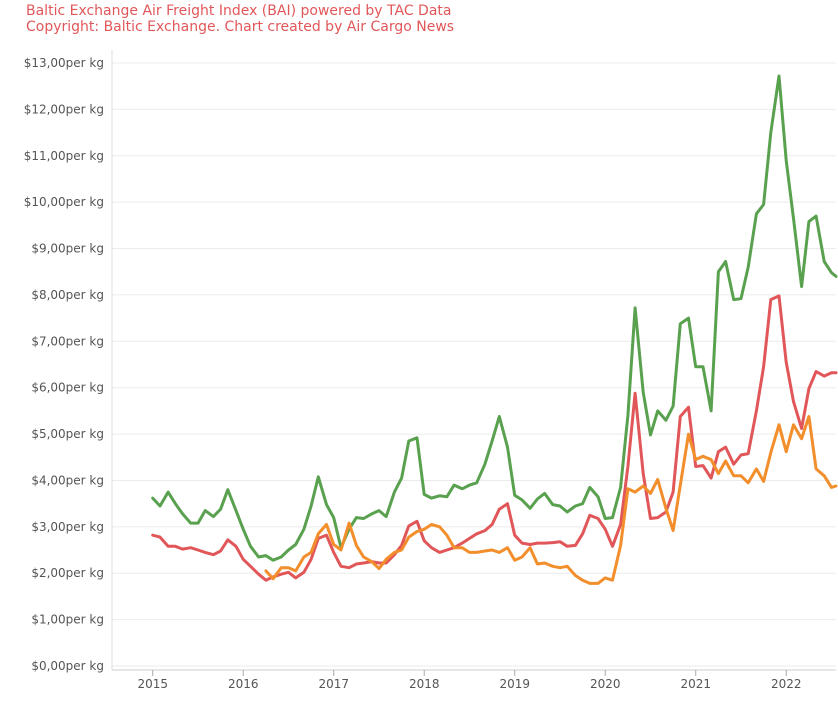 The height and width of the screenshot is (708, 838). What do you see at coordinates (67, 480) in the screenshot?
I see `y-tick-label: $4,00per kg` at bounding box center [67, 480].